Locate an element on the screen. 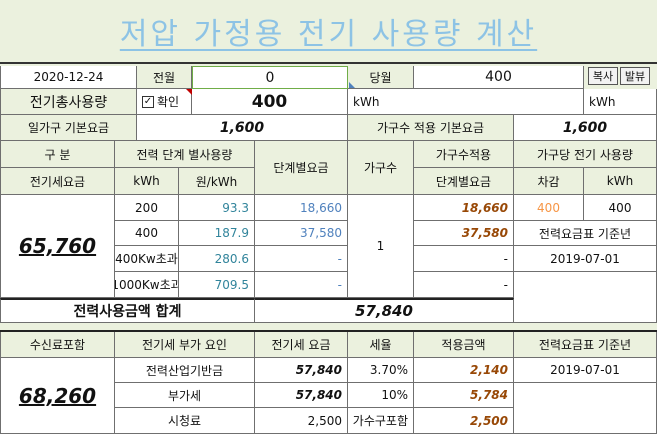  per-hh-usage-header: 가구당 전기 사용량 is located at coordinates (585, 154).